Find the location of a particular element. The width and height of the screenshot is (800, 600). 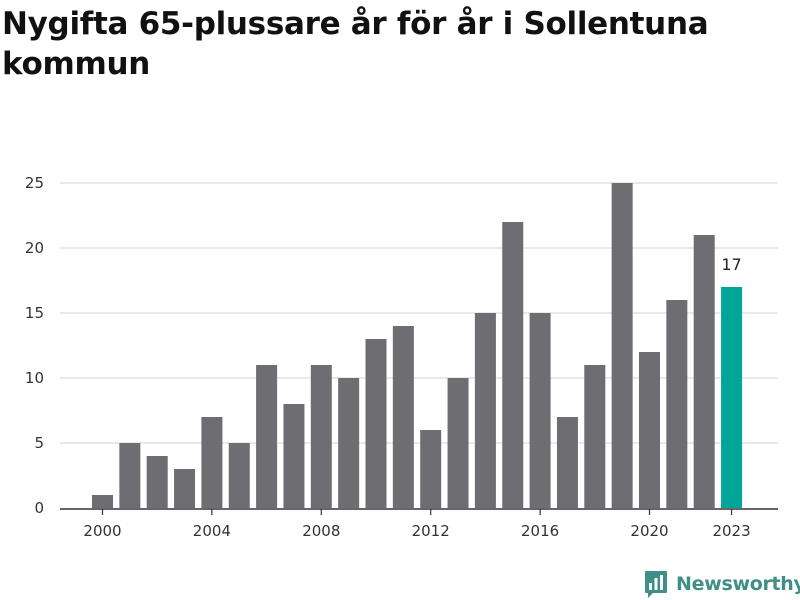

newsworthy-logo-icon is located at coordinates (656, 584).